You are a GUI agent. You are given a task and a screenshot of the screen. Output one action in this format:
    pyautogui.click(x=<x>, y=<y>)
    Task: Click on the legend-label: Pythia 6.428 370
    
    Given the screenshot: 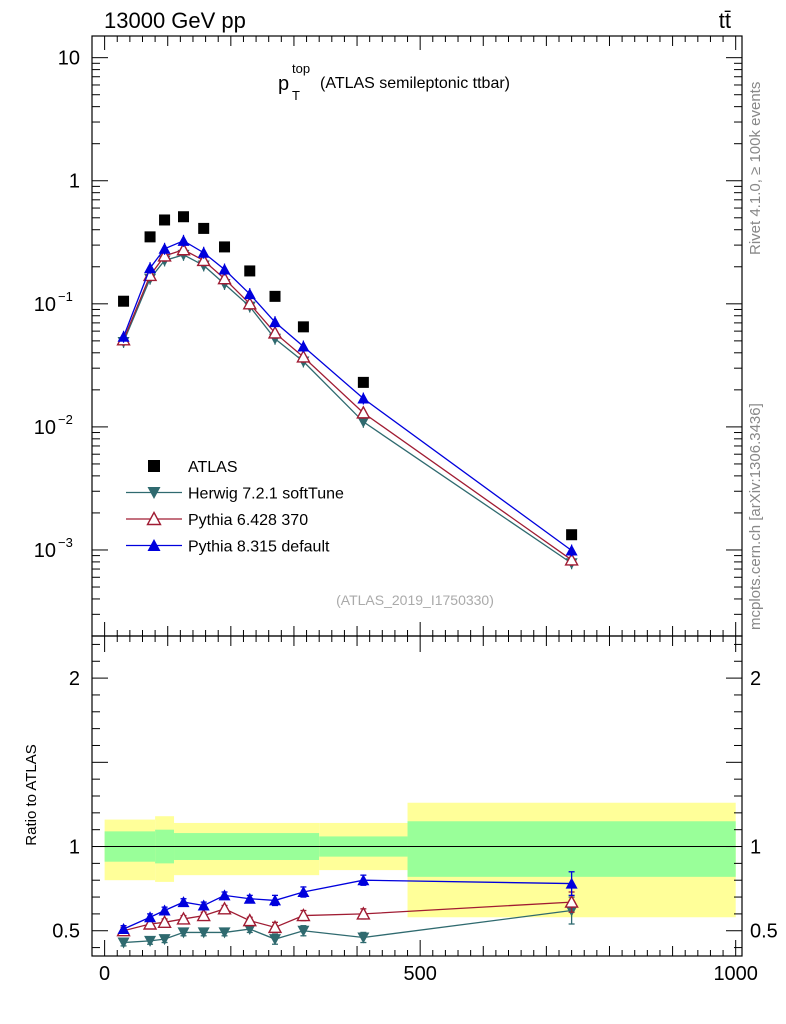 What is the action you would take?
    pyautogui.click(x=248, y=520)
    